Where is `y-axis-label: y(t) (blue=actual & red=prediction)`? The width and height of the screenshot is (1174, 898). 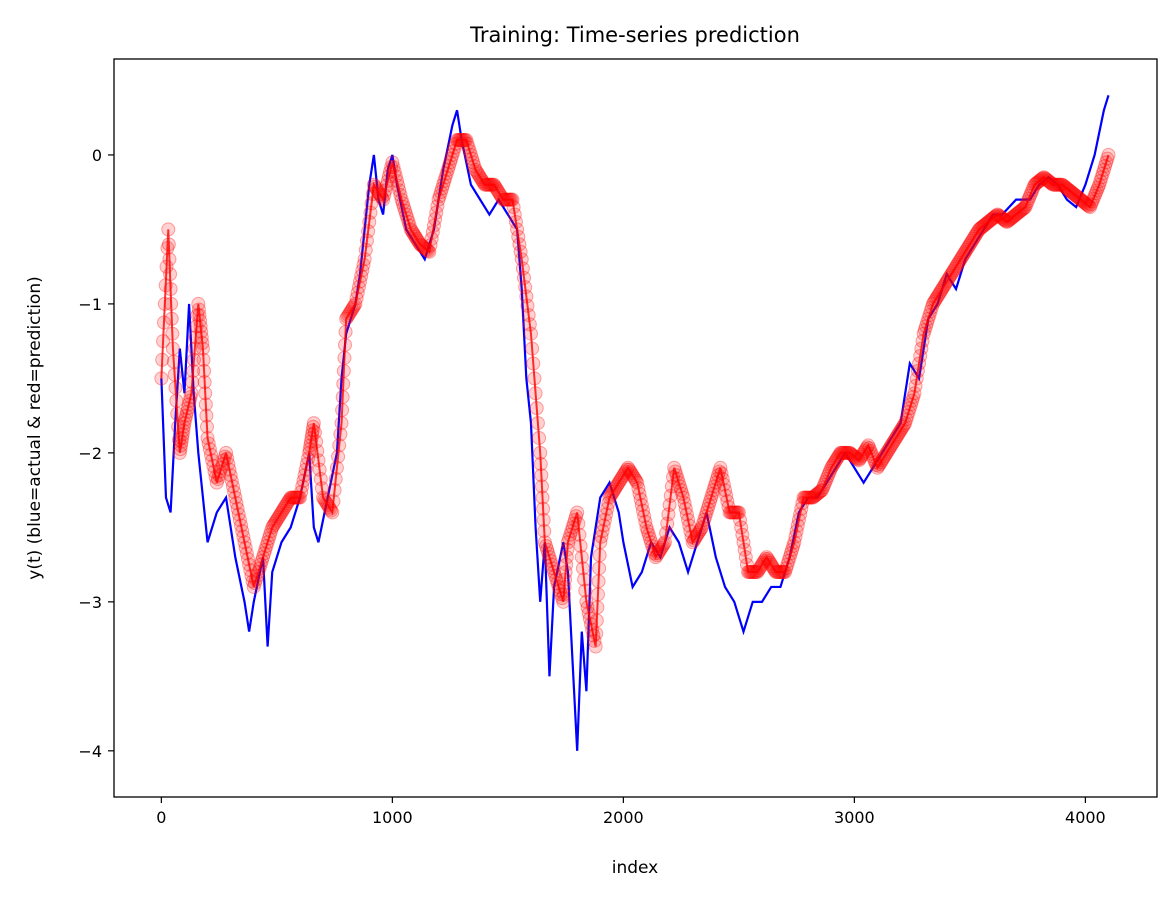 y-axis-label: y(t) (blue=actual & red=prediction) is located at coordinates (35, 427).